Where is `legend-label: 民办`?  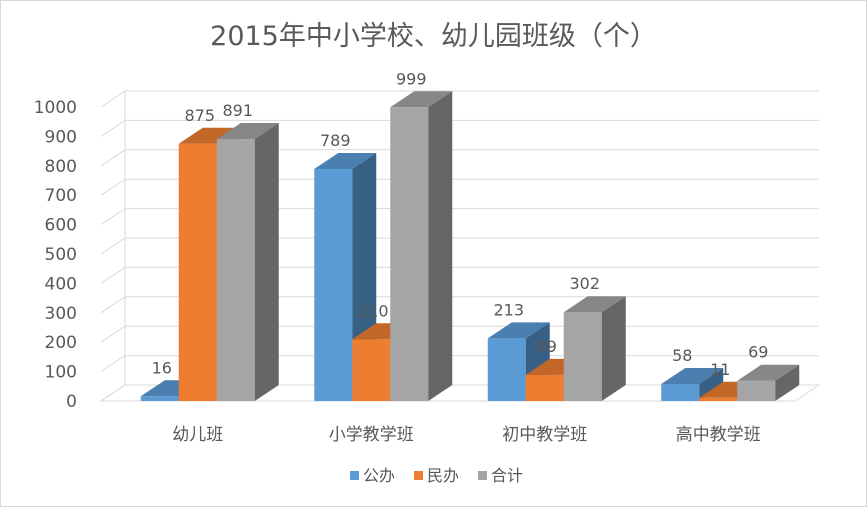
legend-label: 民办 is located at coordinates (443, 475).